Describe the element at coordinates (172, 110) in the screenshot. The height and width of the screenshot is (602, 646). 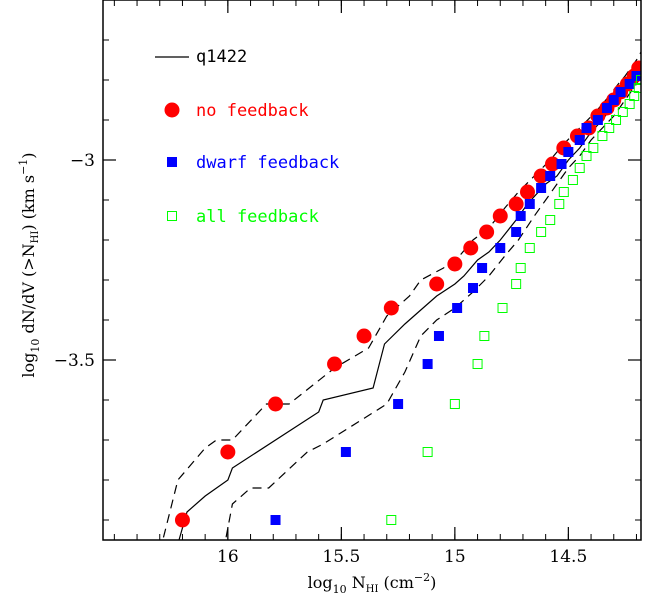
I see `legend-marker-filled-circle` at that location.